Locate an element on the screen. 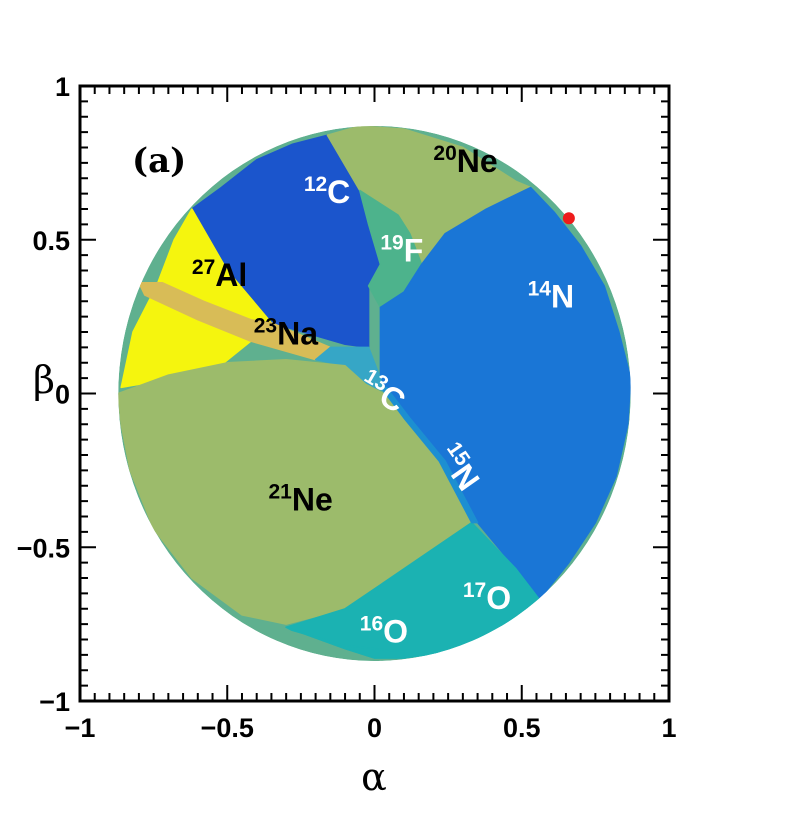  x-axis-title: α is located at coordinates (374, 777).